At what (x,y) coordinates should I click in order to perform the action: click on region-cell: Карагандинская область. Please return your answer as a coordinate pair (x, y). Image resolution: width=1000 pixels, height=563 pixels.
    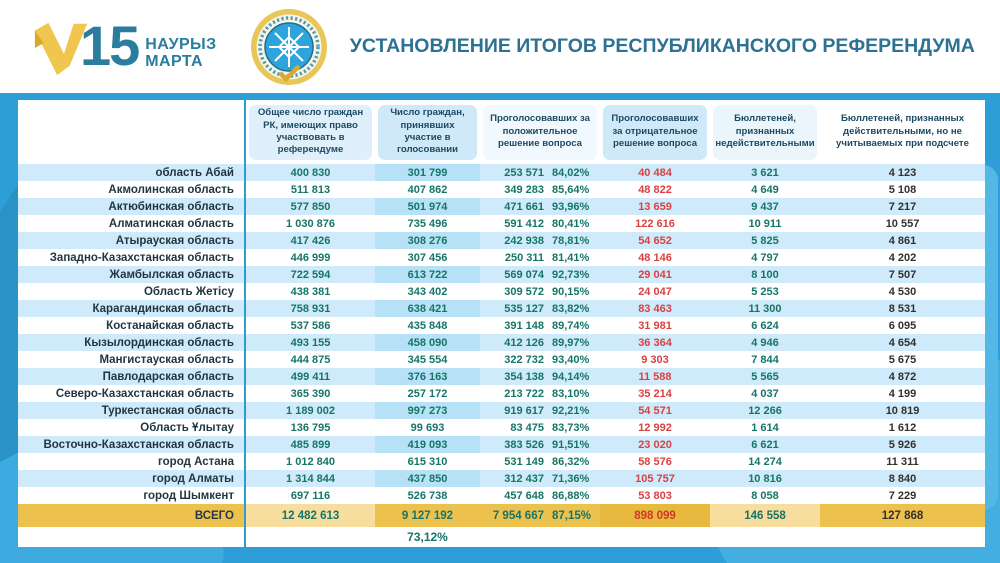
    Looking at the image, I should click on (132, 308).